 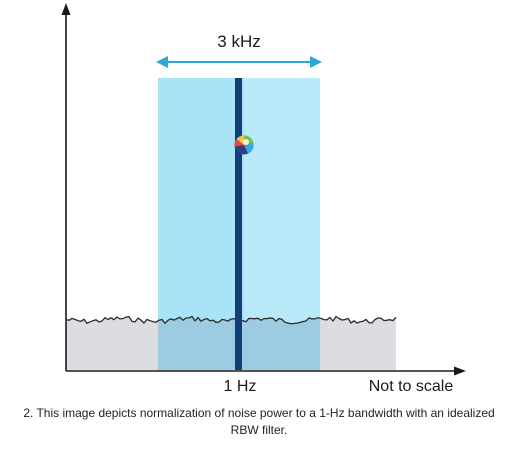 I want to click on bandwidth-arrow, so click(x=239, y=62).